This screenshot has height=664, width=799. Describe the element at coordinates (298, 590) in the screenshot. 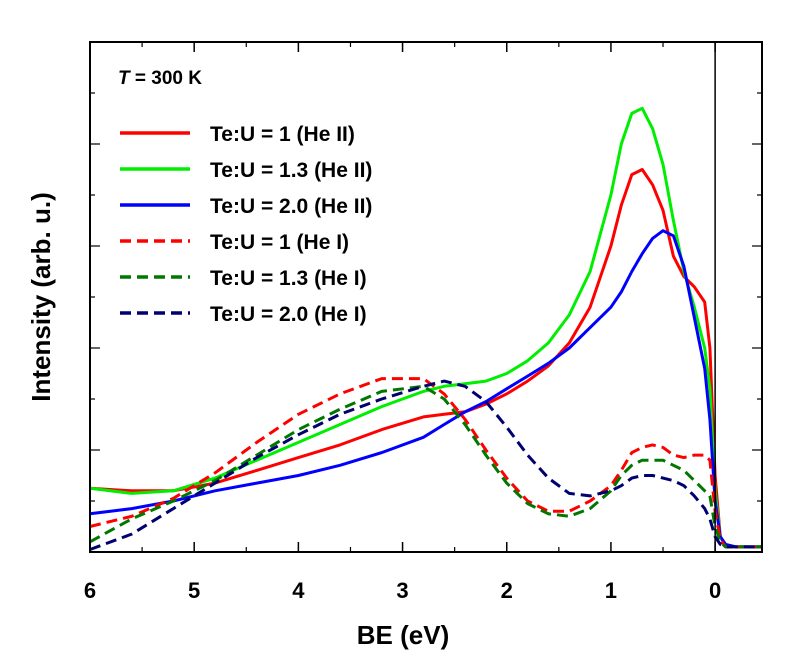

I see `x-tick-label: 4` at that location.